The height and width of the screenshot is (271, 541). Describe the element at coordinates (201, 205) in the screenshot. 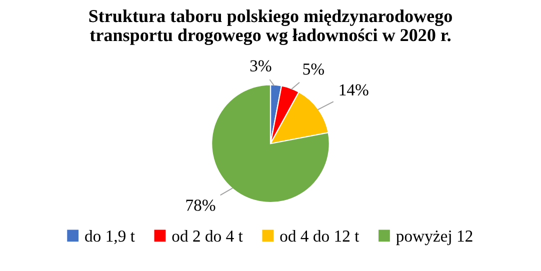

I see `data-label: 78%` at that location.